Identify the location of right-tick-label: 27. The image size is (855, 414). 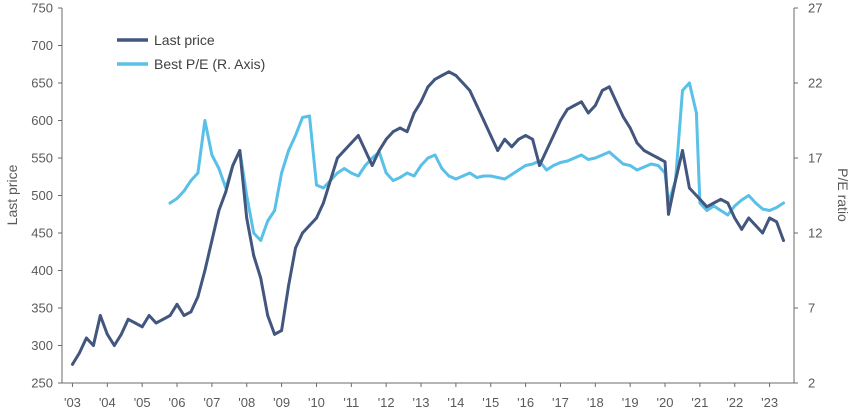
(815, 8).